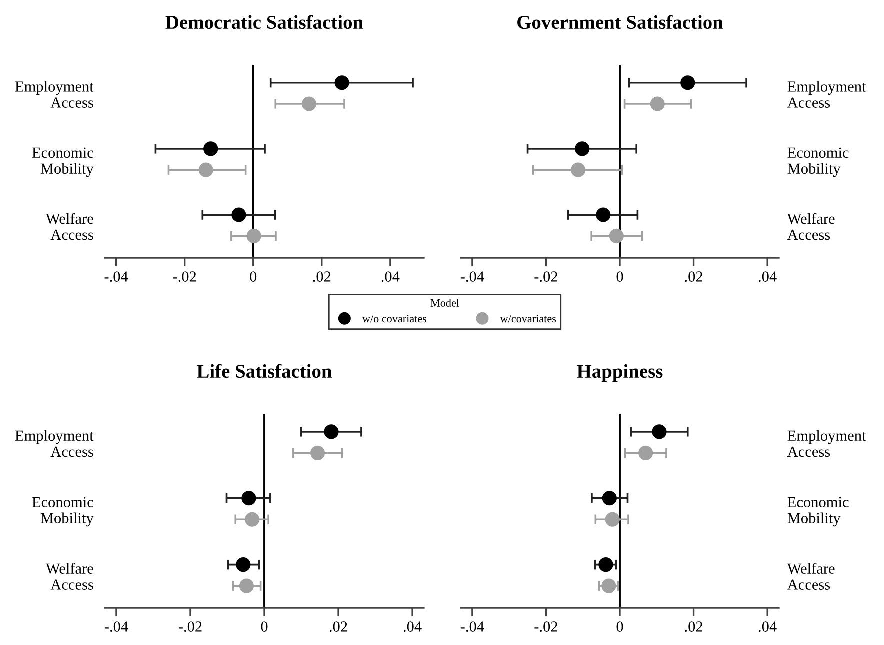 The width and height of the screenshot is (884, 645). I want to click on chart-title: Happiness, so click(620, 373).